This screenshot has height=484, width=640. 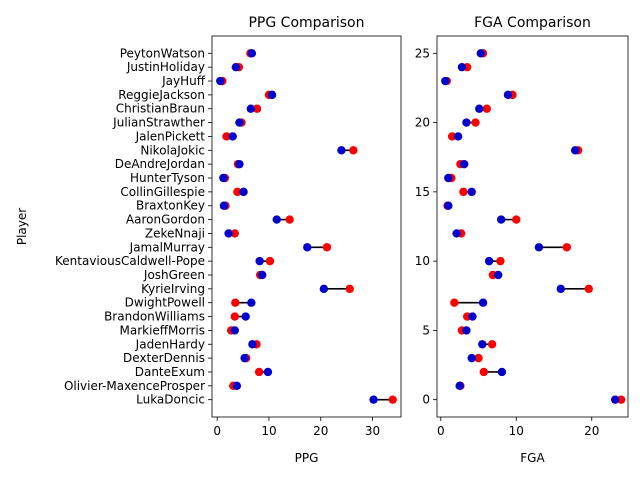 I want to click on y-tick-label: 5, so click(x=426, y=330).